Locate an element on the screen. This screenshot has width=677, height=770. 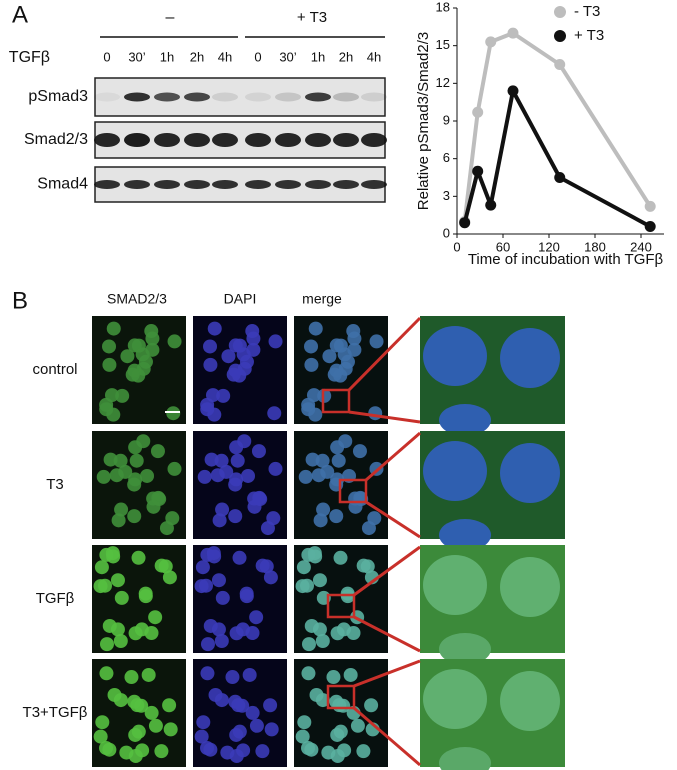
zoom-box is located at coordinates (353, 491).